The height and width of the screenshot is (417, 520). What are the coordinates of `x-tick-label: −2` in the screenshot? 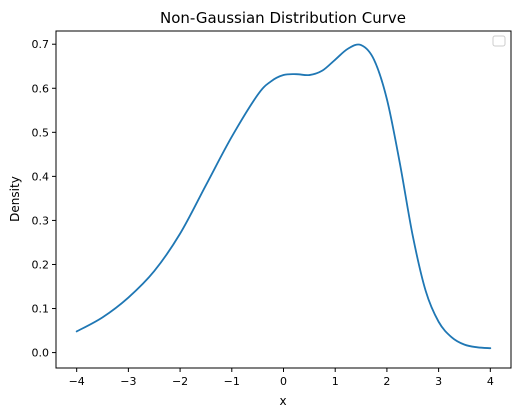 It's located at (180, 381).